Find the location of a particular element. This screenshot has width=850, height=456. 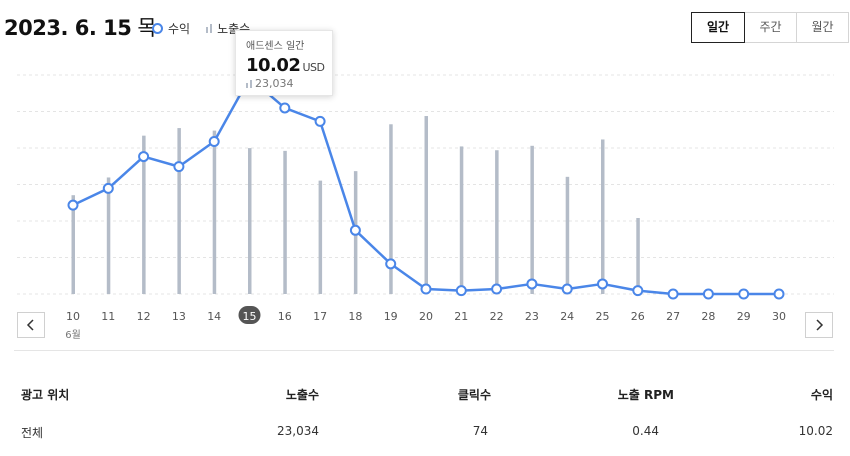

chevron-right-icon is located at coordinates (820, 325).